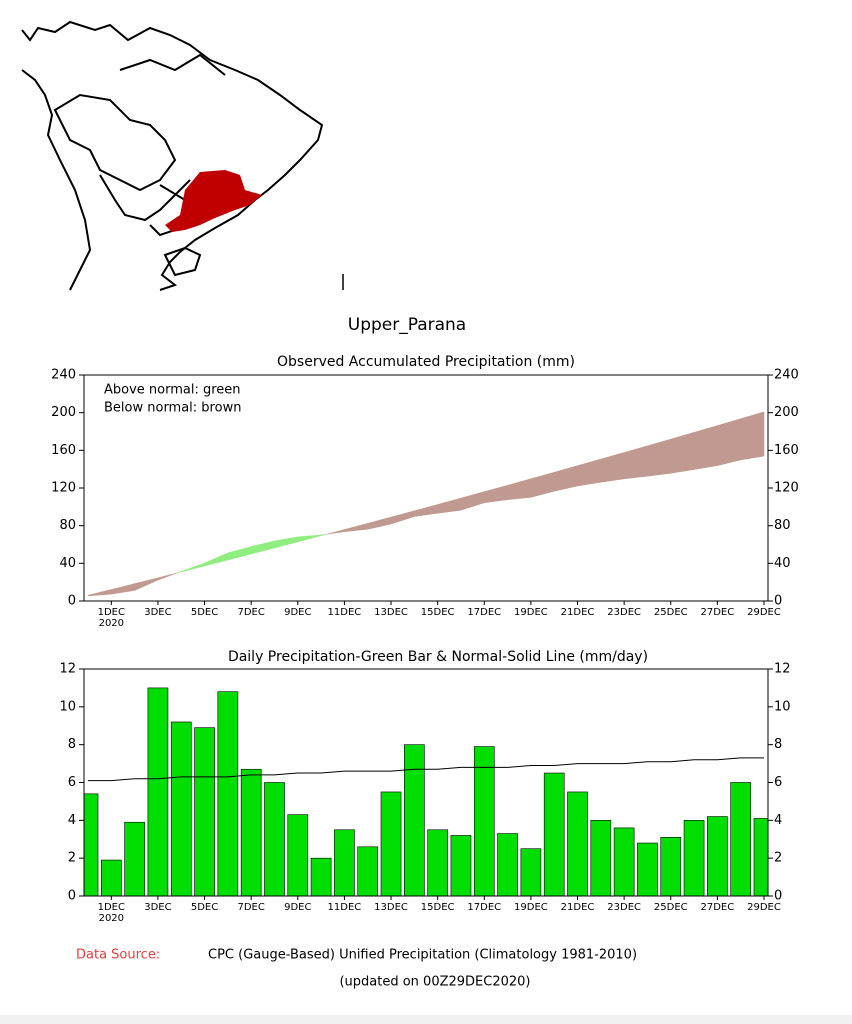 Image resolution: width=852 pixels, height=1024 pixels. I want to click on x-tick-label: 13DEC, so click(391, 612).